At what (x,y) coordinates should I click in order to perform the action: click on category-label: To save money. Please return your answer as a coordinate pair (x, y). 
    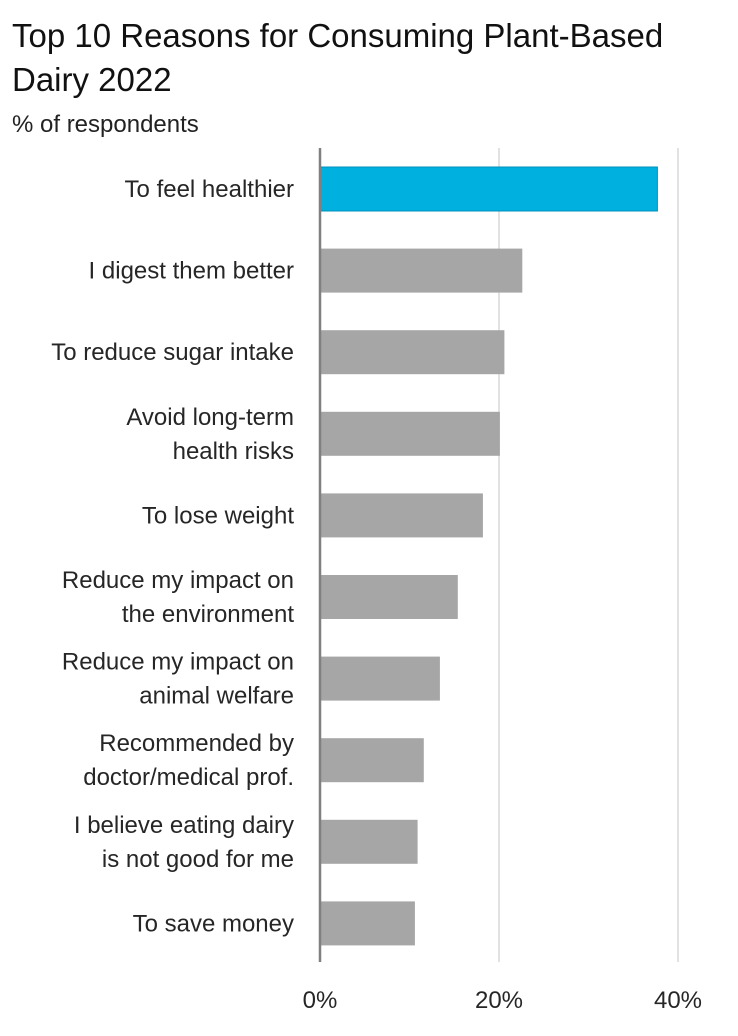
    Looking at the image, I should click on (213, 923).